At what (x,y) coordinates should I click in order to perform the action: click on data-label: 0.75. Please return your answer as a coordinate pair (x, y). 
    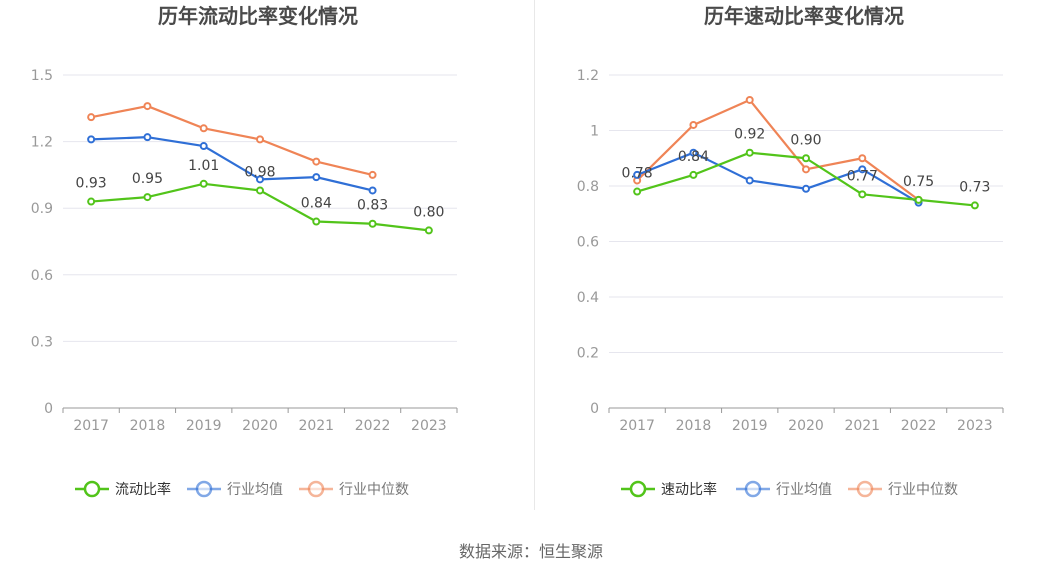
    Looking at the image, I should click on (918, 182).